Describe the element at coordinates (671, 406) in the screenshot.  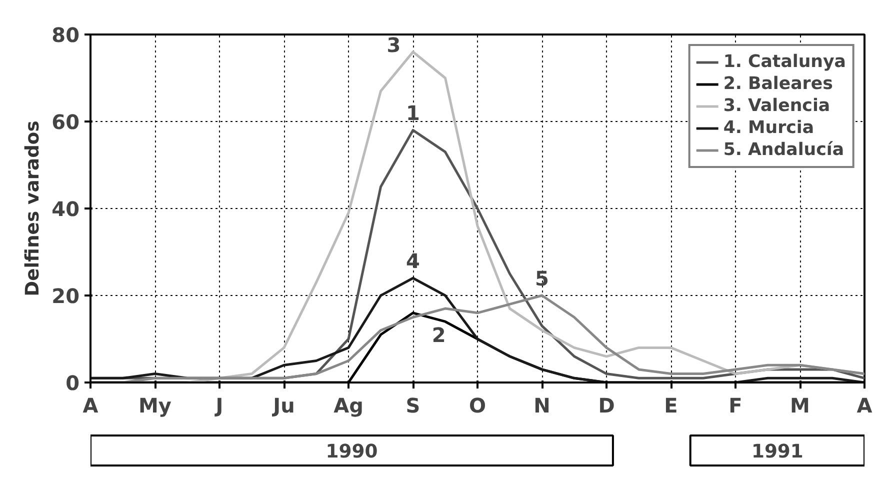
I see `x-tick-label: E` at that location.